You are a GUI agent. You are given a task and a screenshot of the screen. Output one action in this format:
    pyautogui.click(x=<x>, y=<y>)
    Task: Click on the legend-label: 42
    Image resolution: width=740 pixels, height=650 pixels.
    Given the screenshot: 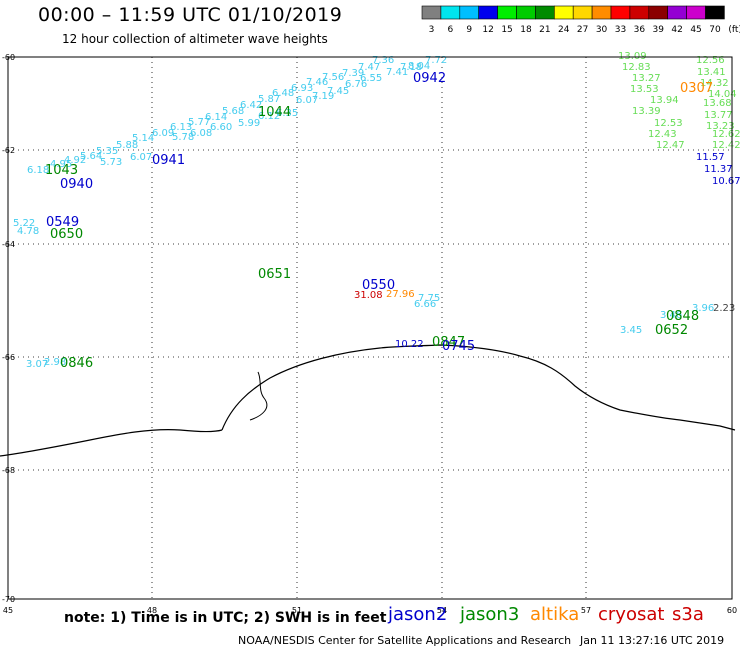 What is the action you would take?
    pyautogui.click(x=676, y=30)
    